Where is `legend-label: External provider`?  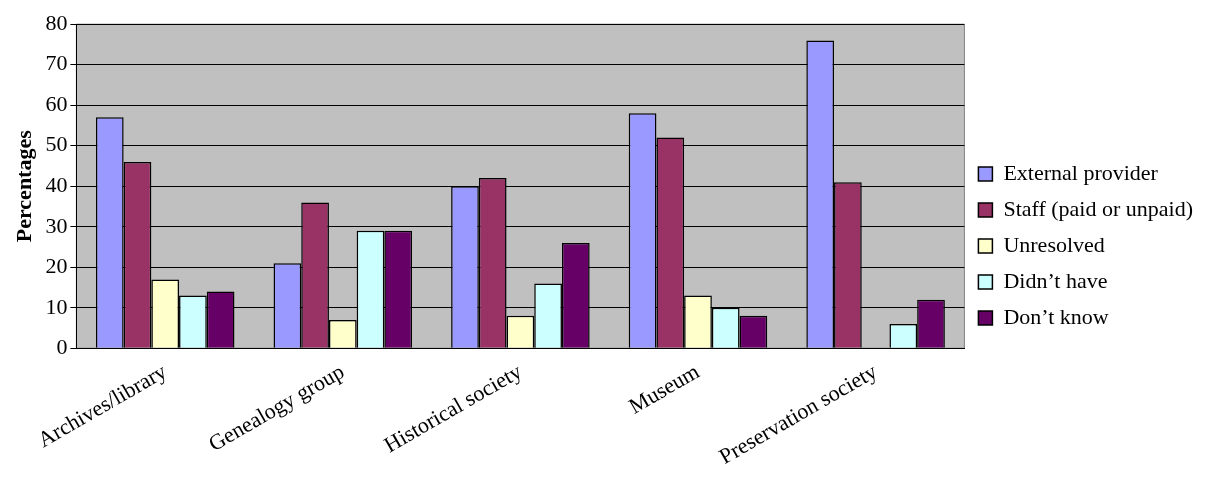 legend-label: External provider is located at coordinates (1081, 172).